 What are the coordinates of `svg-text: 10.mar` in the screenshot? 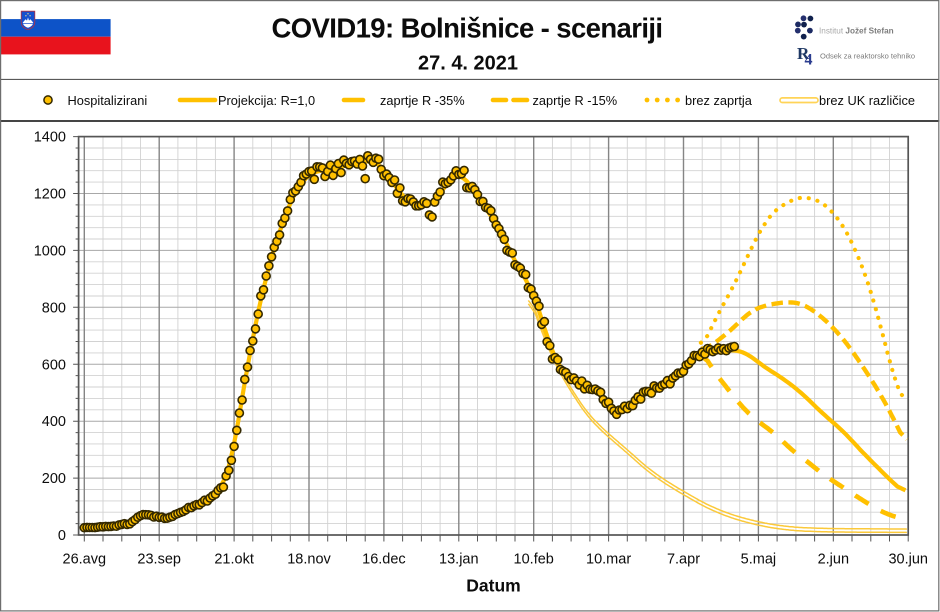 It's located at (608, 560).